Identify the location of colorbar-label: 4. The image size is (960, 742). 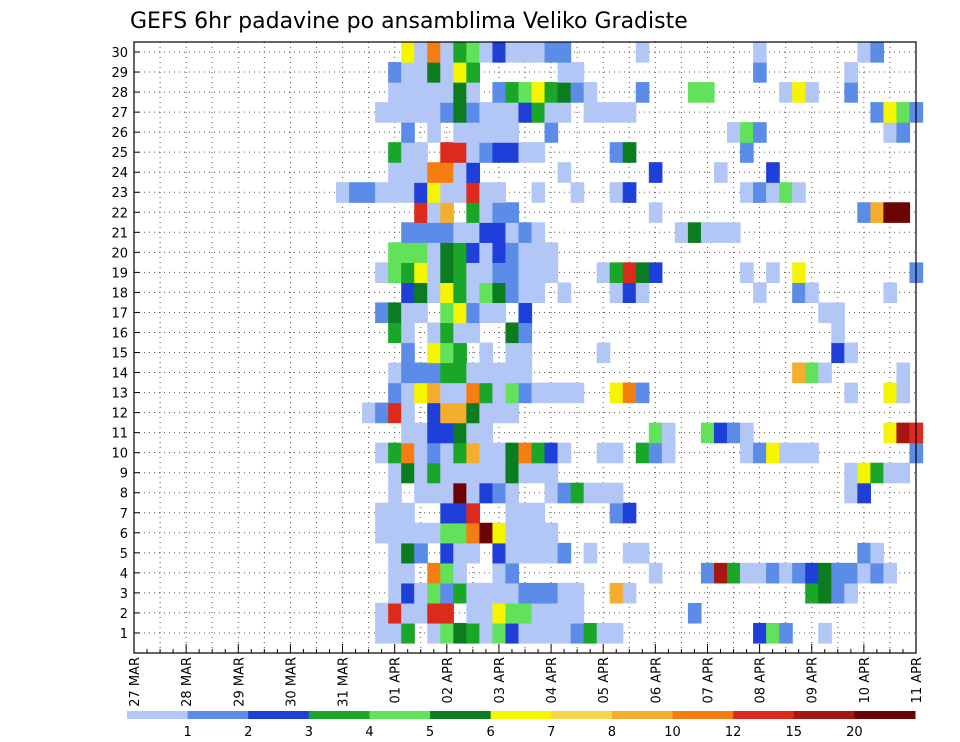
(369, 732).